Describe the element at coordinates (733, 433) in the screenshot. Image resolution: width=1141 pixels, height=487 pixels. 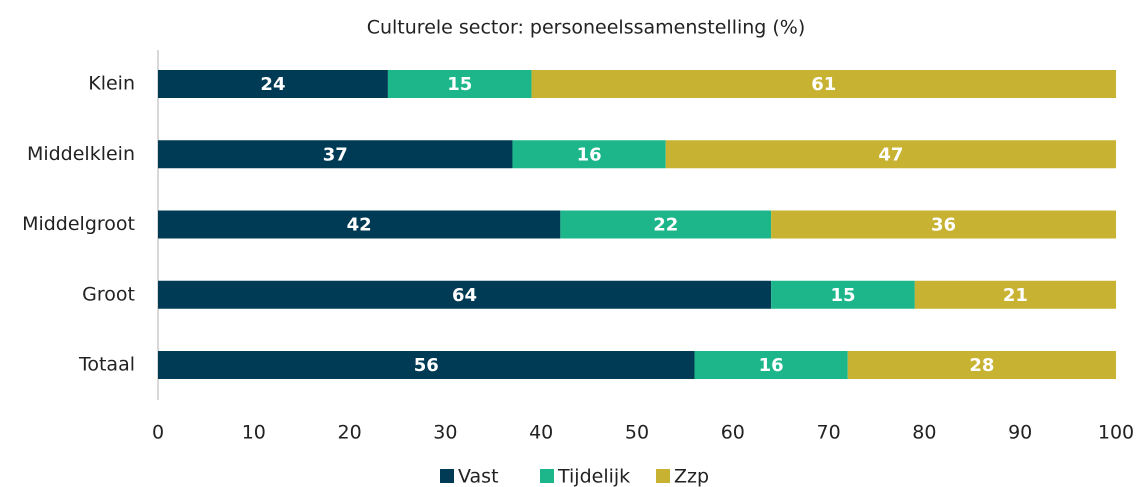
I see `x-tick-label: 60` at that location.